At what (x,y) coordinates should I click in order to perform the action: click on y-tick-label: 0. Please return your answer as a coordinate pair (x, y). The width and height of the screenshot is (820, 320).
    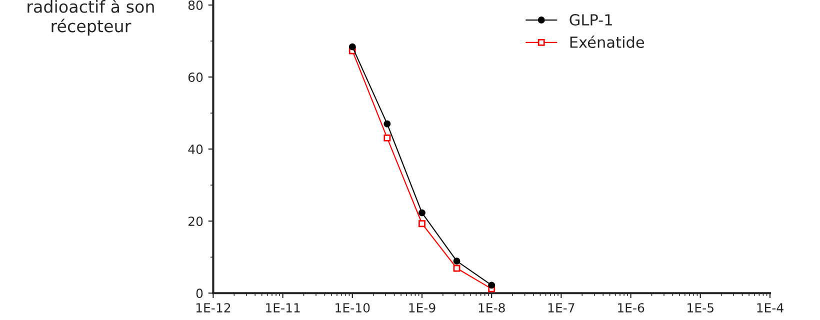
    Looking at the image, I should click on (199, 293).